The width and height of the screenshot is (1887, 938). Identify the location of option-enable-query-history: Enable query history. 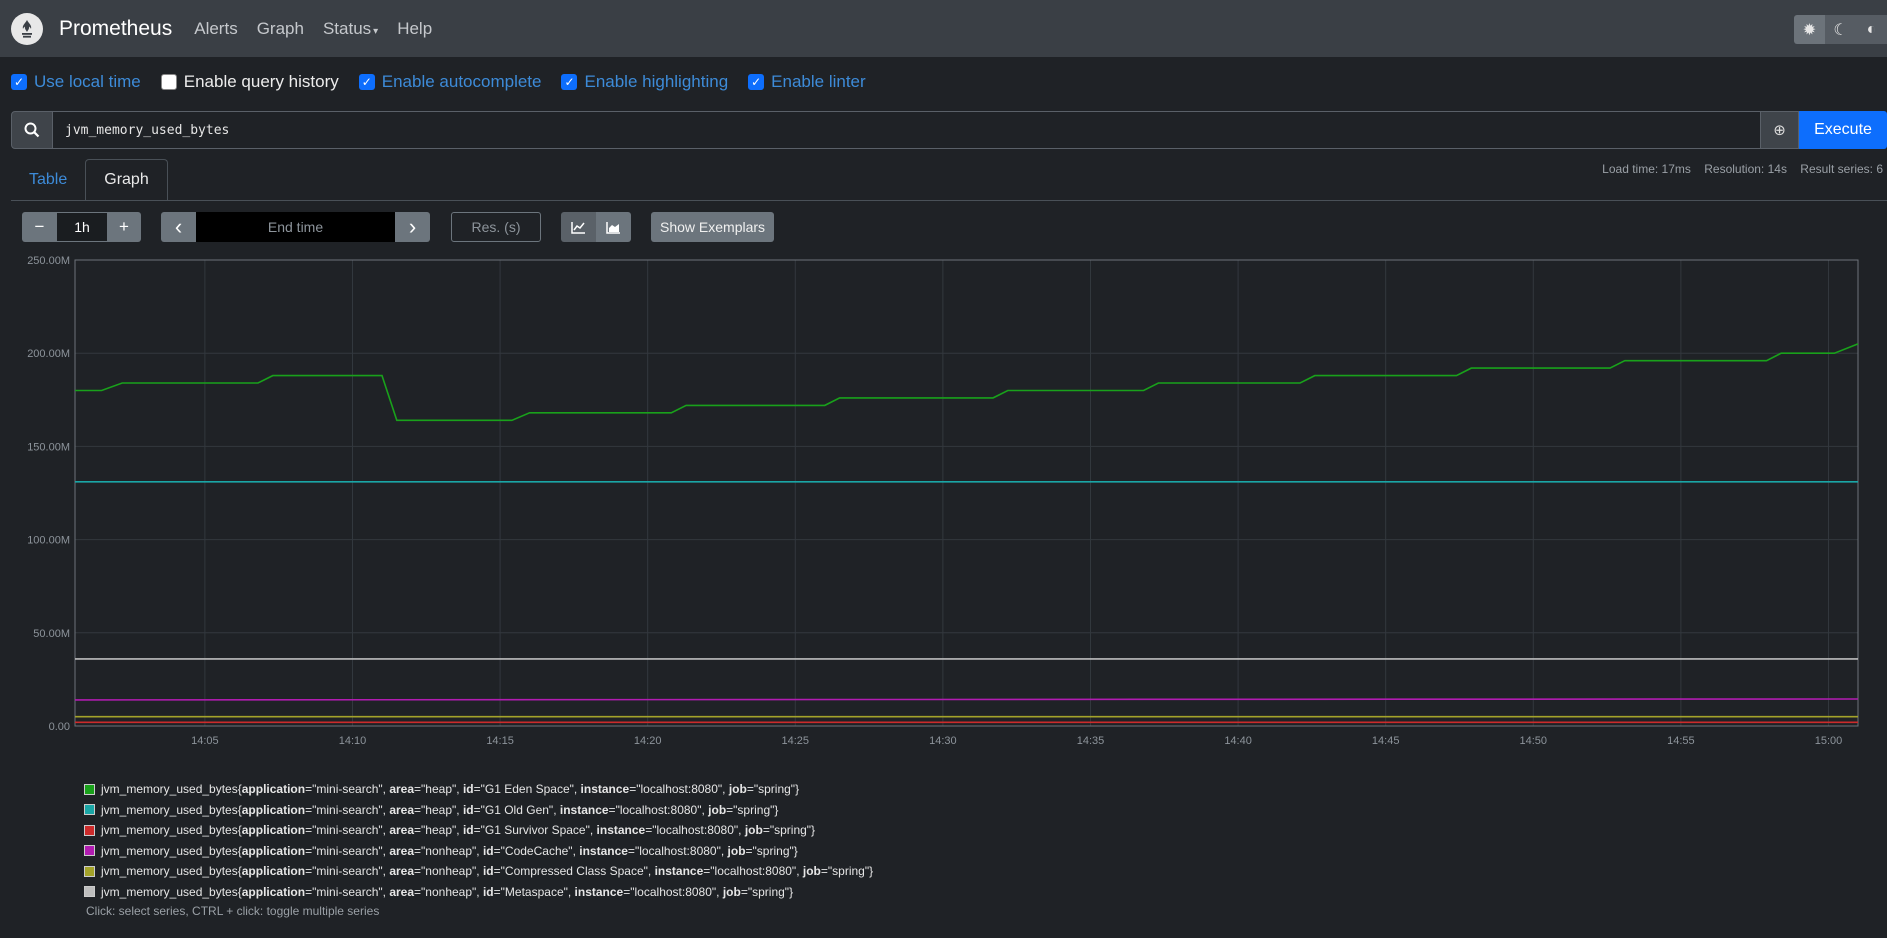
(249, 82).